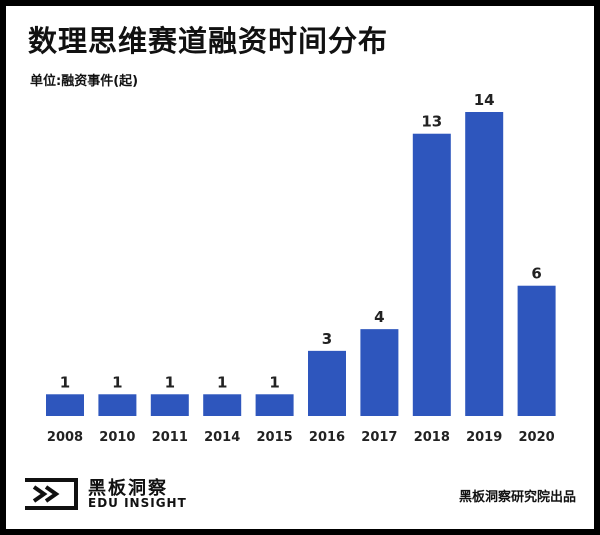 The width and height of the screenshot is (600, 535). I want to click on x-tick-label-2016: 2016, so click(327, 437).